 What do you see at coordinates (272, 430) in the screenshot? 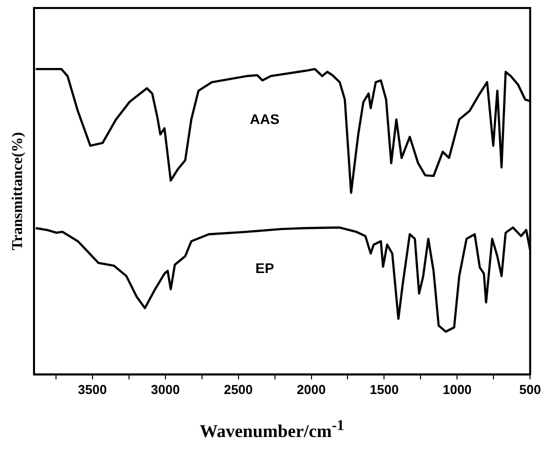
I see `x-axis-title: Wavenumber/cm$^{-1}$` at bounding box center [272, 430].